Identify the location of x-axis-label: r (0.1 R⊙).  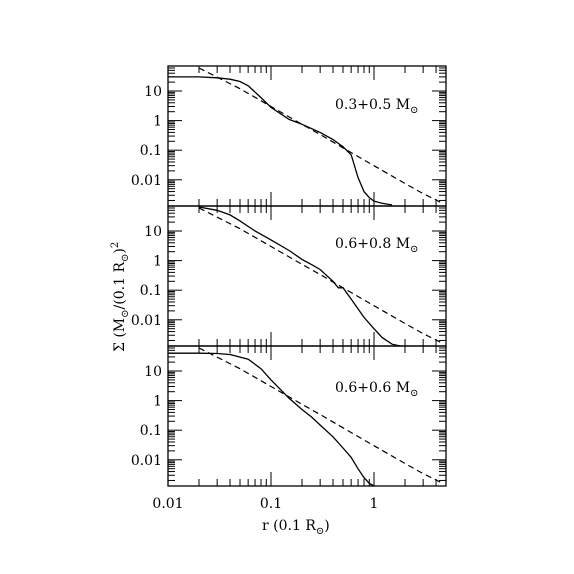
(296, 527).